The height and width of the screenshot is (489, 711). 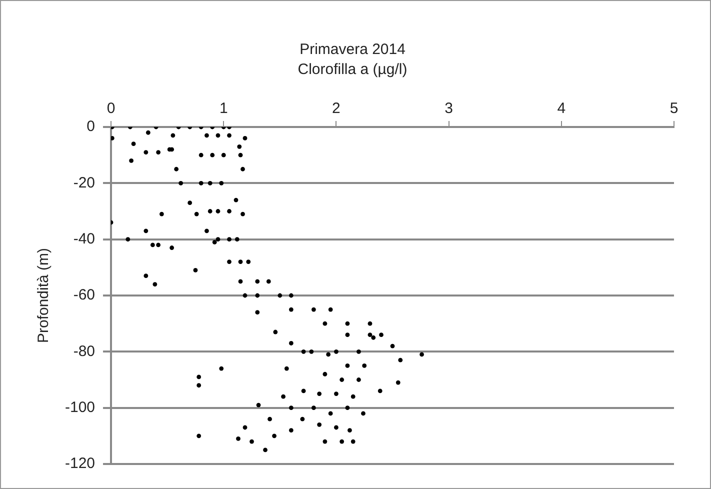 I want to click on y-tick-label: -60, so click(x=84, y=295).